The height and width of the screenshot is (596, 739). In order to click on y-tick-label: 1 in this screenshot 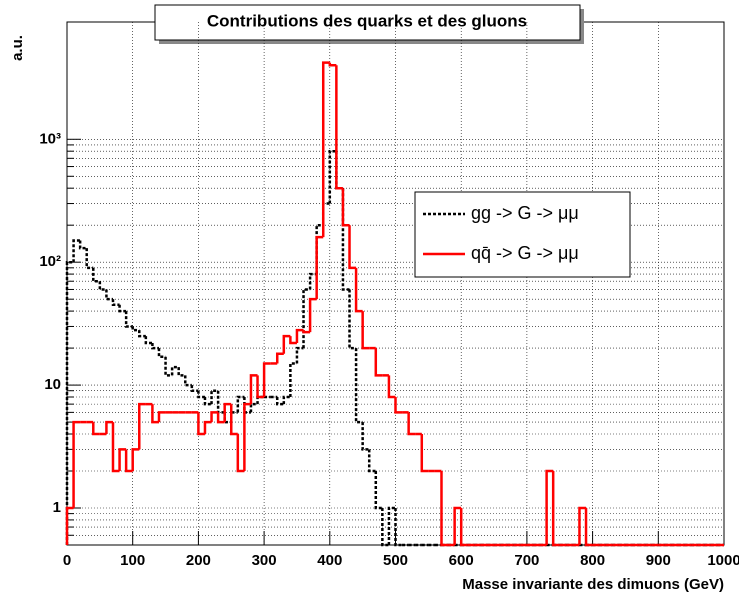, I will do `click(57, 507)`.